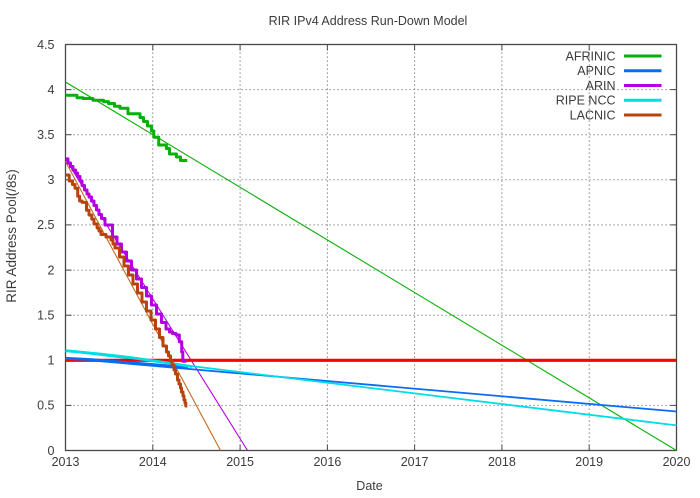 The width and height of the screenshot is (700, 498). What do you see at coordinates (596, 71) in the screenshot?
I see `svg-text: APNIC` at bounding box center [596, 71].